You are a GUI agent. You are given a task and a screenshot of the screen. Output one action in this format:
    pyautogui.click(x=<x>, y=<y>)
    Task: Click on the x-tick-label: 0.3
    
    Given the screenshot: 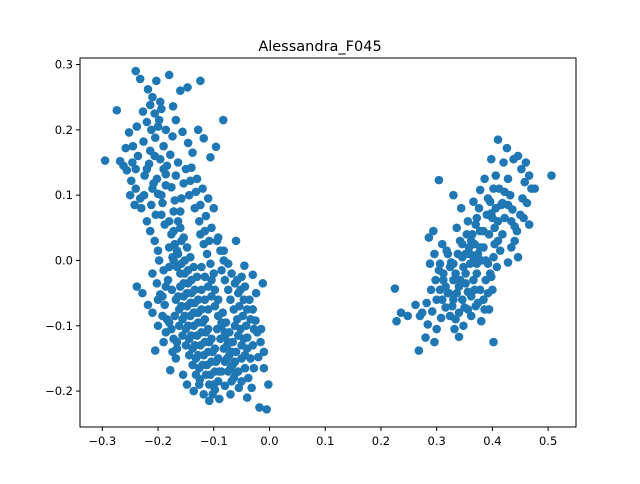 What is the action you would take?
    pyautogui.click(x=437, y=441)
    